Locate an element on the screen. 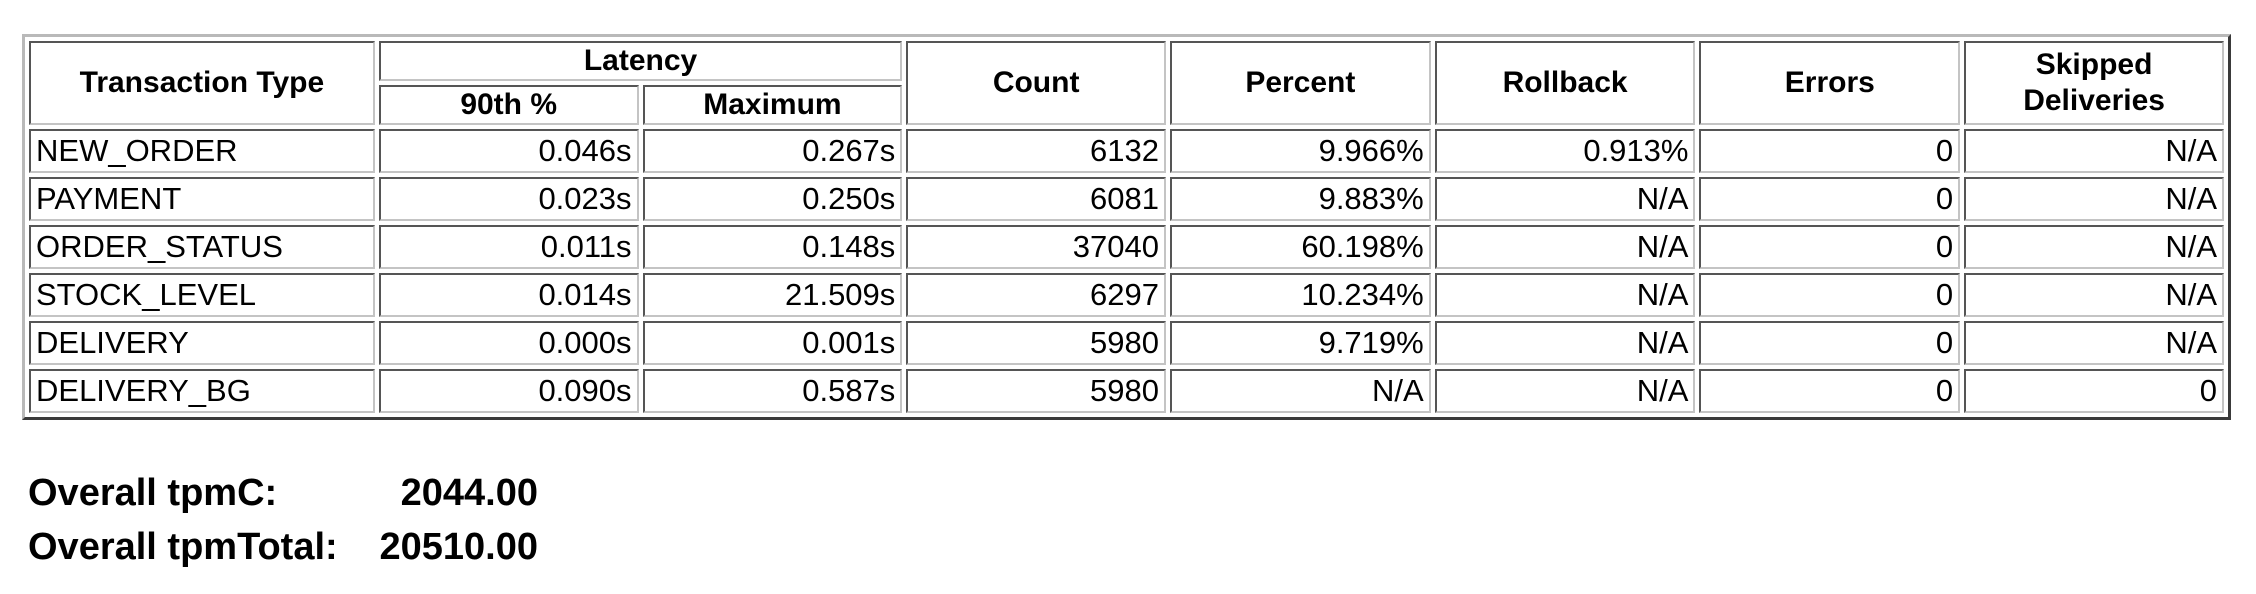  header-percent: Percent is located at coordinates (1300, 83).